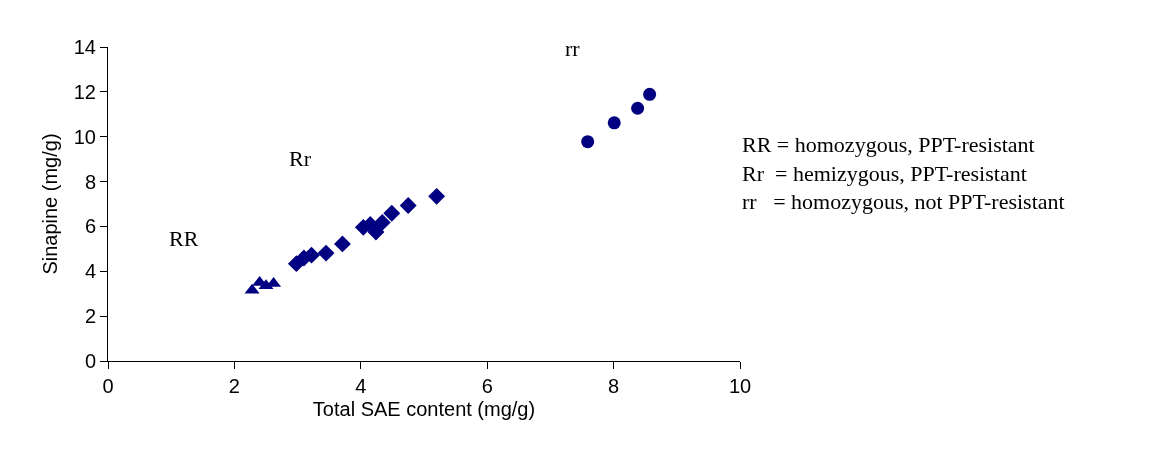 The image size is (1160, 451). What do you see at coordinates (424, 408) in the screenshot?
I see `x-axis-title: Total SAE content (mg/g)` at bounding box center [424, 408].